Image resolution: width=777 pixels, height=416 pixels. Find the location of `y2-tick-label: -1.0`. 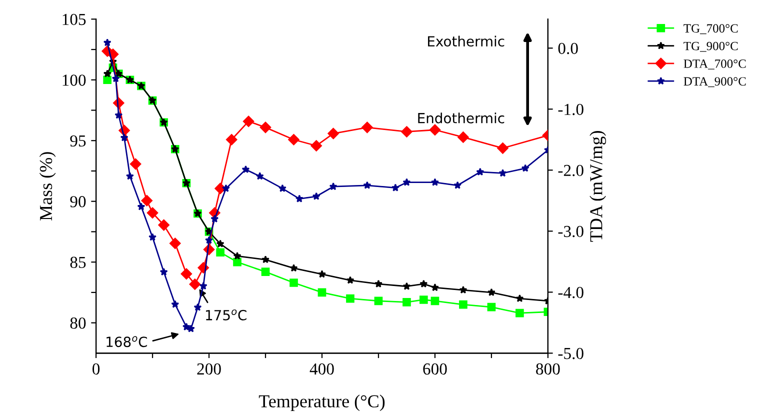

y2-tick-label: -1.0 is located at coordinates (571, 110).